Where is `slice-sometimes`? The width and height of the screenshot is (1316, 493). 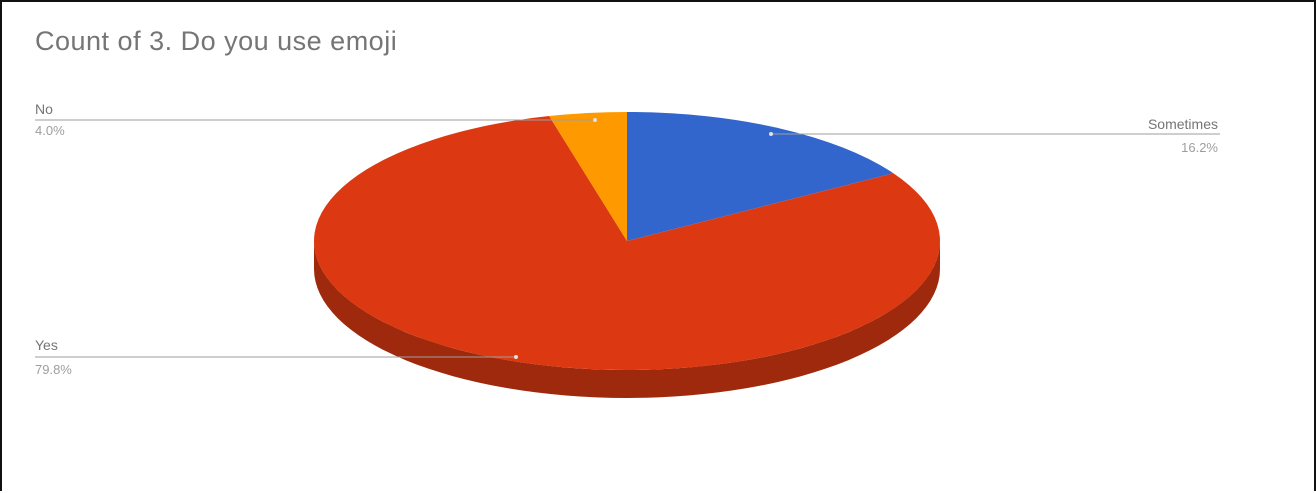 slice-sometimes is located at coordinates (760, 176).